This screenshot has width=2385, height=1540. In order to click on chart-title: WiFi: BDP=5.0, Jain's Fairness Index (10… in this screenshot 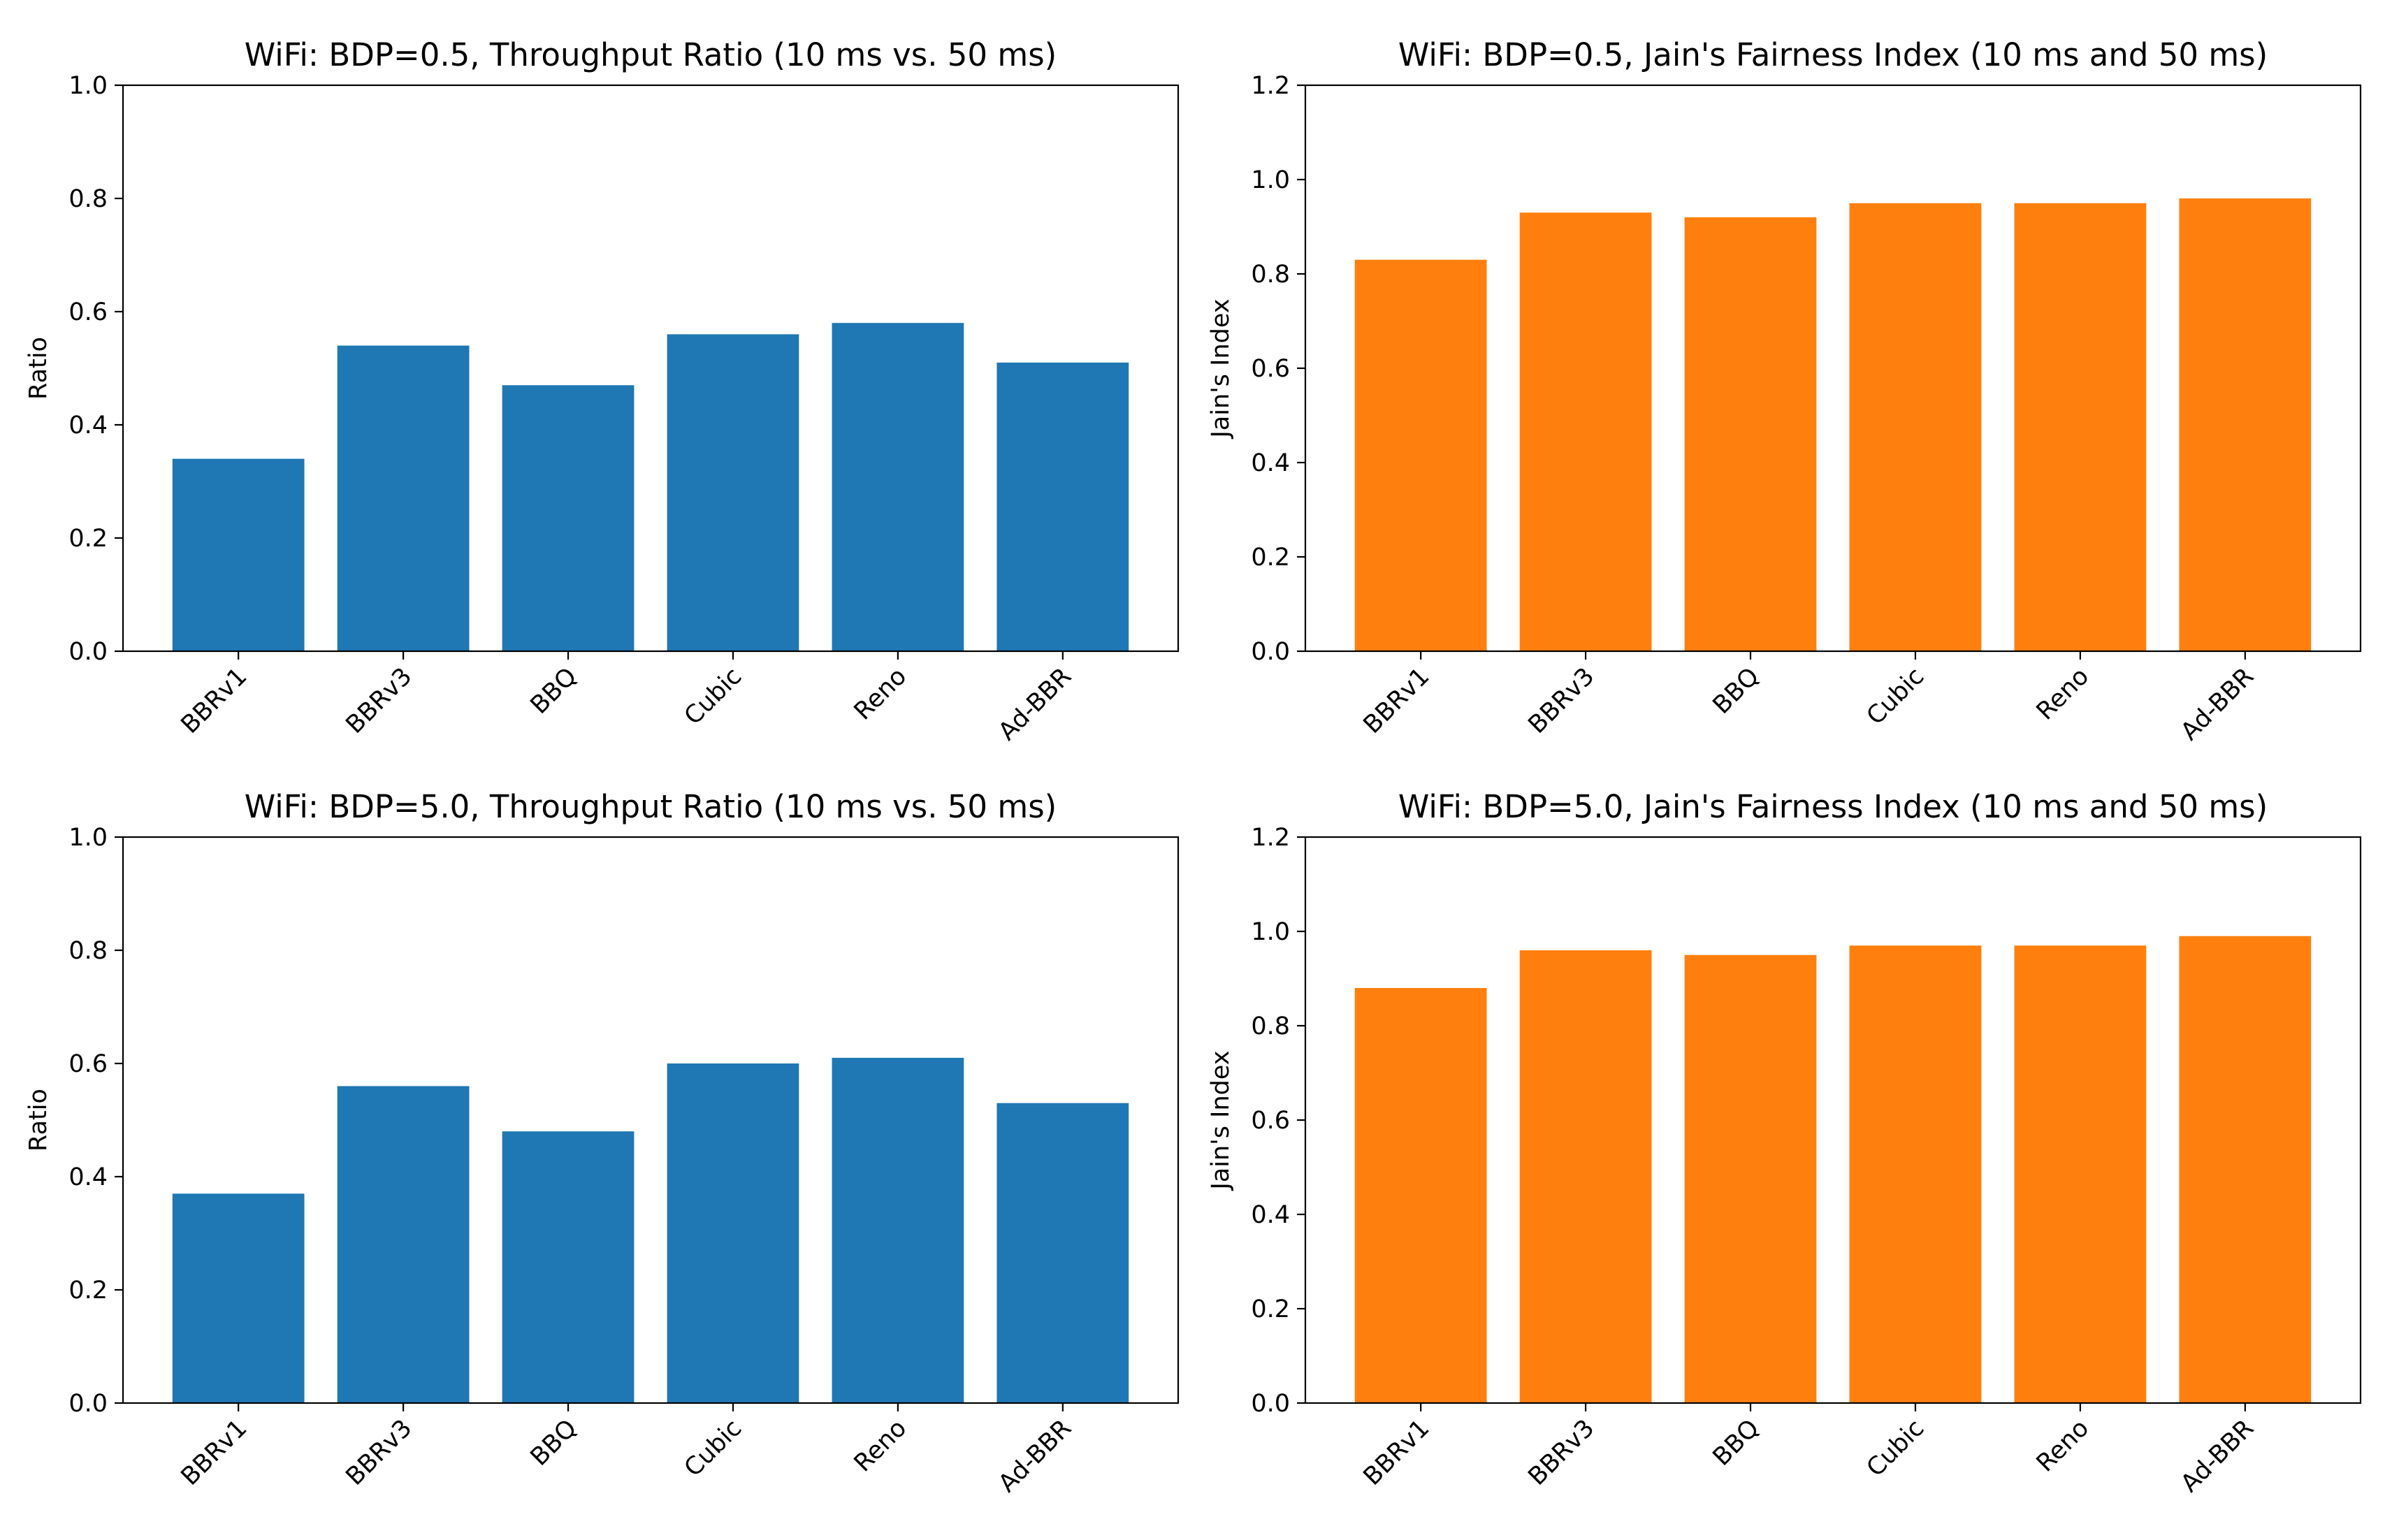, I will do `click(1833, 806)`.